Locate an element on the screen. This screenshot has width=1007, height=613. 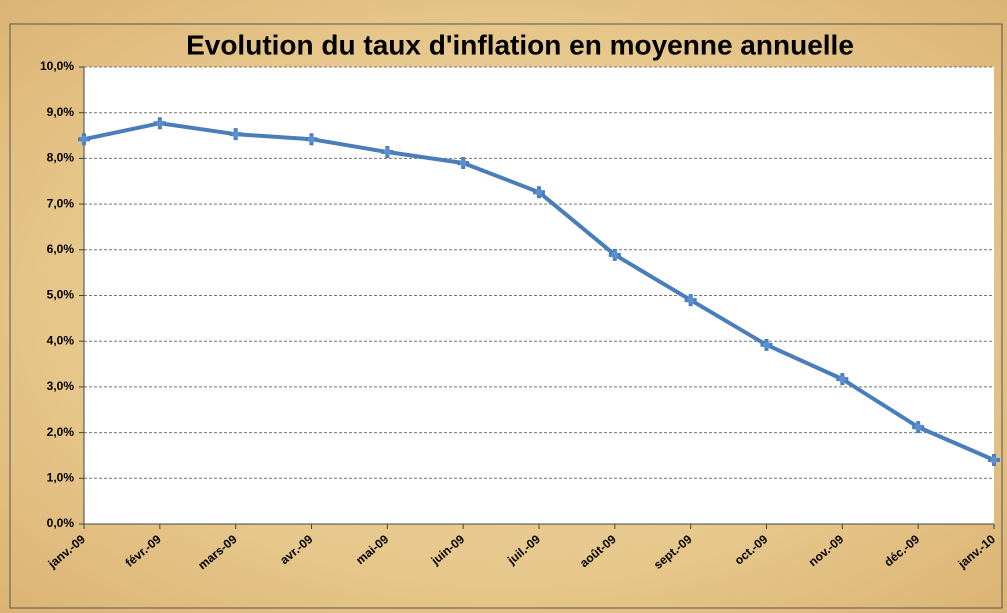
y-tick-label: 2,0% is located at coordinates (61, 432).